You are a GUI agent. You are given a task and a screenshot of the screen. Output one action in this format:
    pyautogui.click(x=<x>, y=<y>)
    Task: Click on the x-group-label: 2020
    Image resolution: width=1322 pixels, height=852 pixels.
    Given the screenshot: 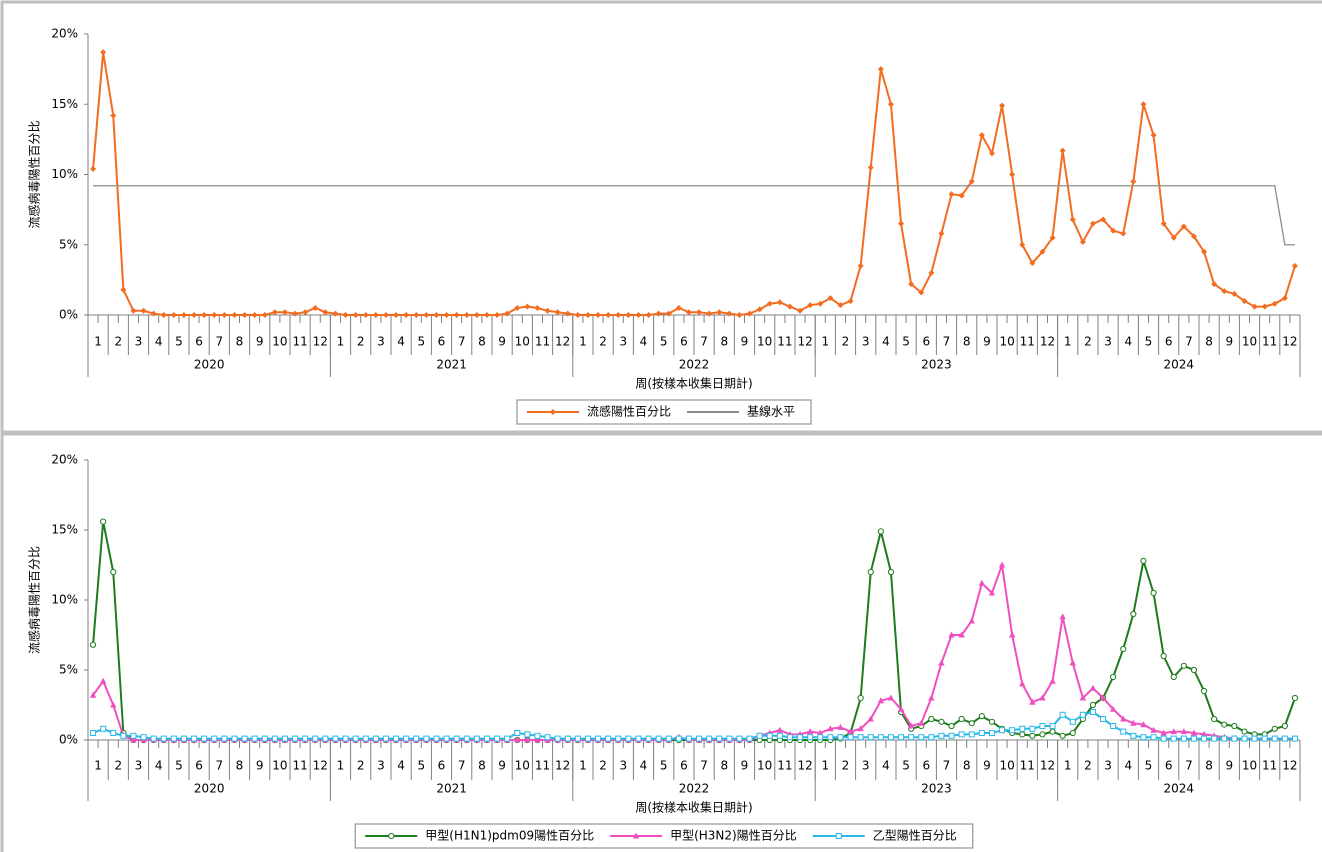 What is the action you would take?
    pyautogui.click(x=209, y=789)
    